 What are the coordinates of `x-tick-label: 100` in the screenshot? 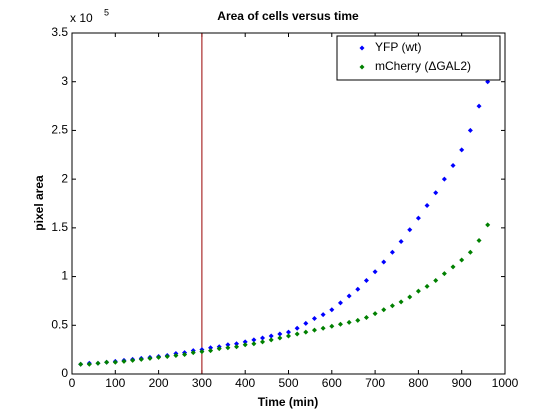 It's located at (115, 383).